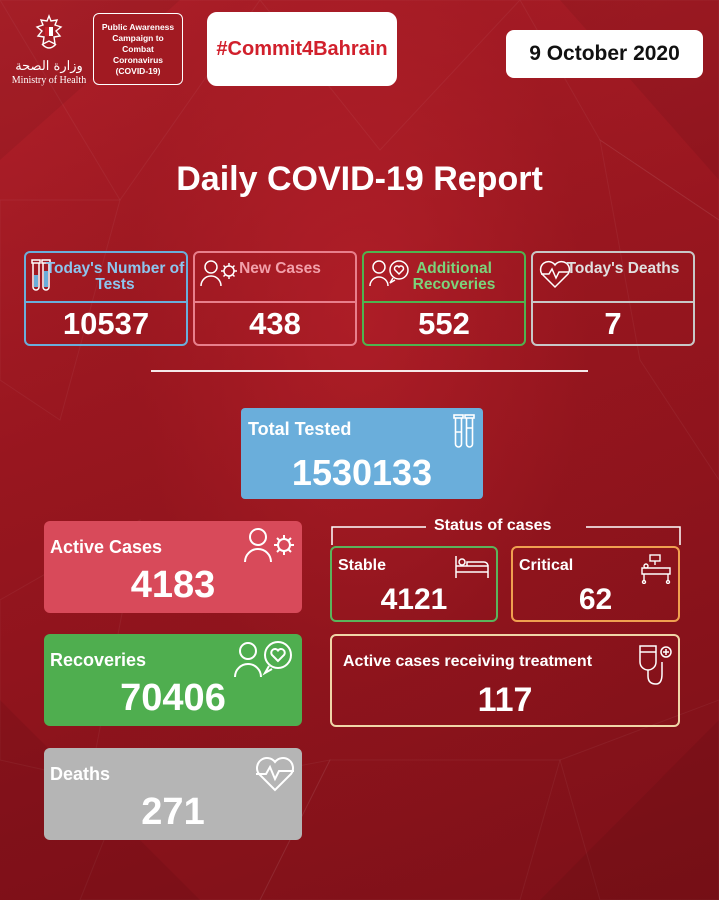  What do you see at coordinates (98, 660) in the screenshot?
I see `recoveries-label: Recoveries` at bounding box center [98, 660].